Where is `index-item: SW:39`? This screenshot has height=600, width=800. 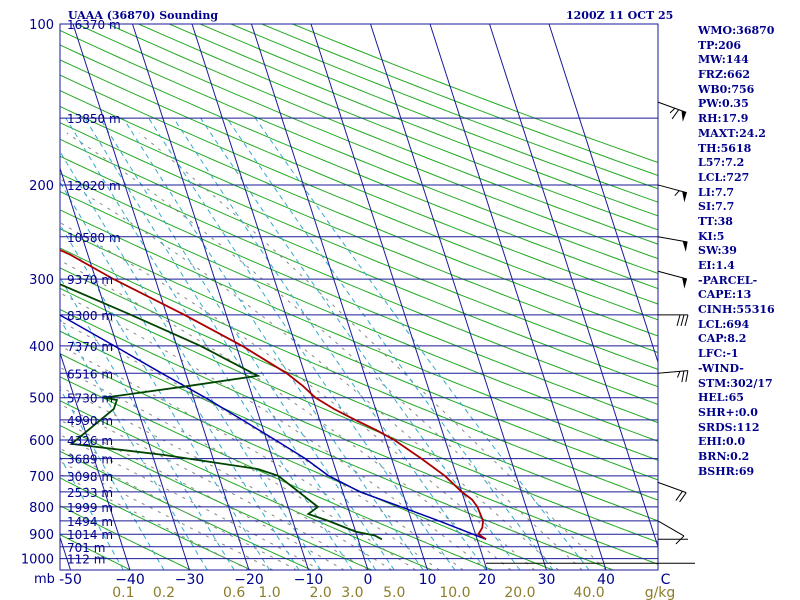 index-item: SW:39 is located at coordinates (717, 251).